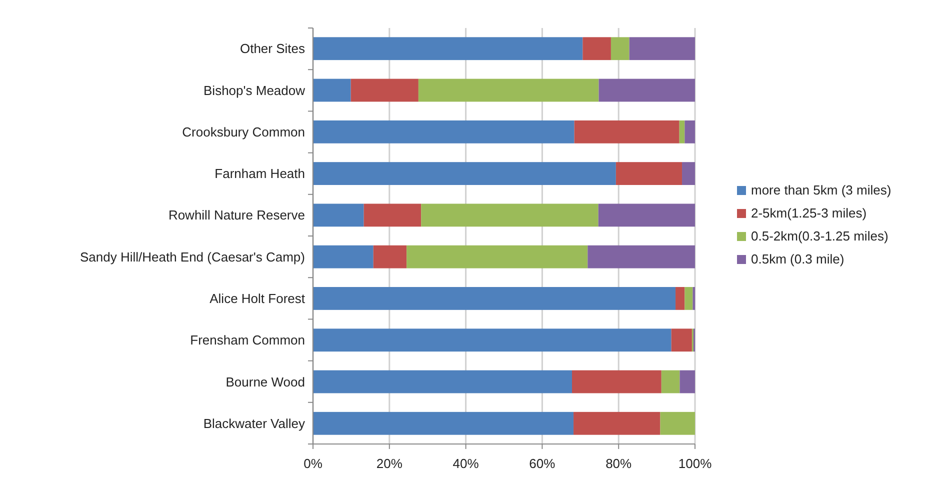 The width and height of the screenshot is (933, 496). Describe the element at coordinates (265, 382) in the screenshot. I see `y-tick-label: Bourne Wood` at that location.